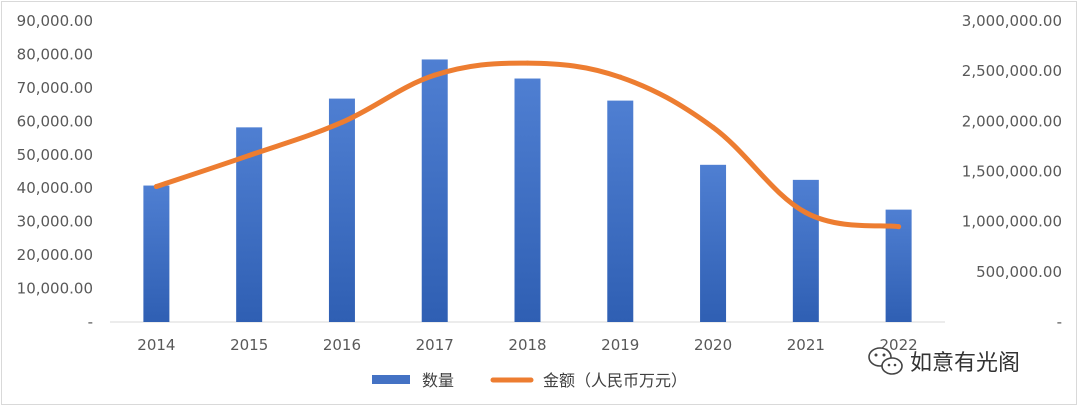 This screenshot has height=408, width=1080. I want to click on x-tick-label: 2021, so click(806, 345).